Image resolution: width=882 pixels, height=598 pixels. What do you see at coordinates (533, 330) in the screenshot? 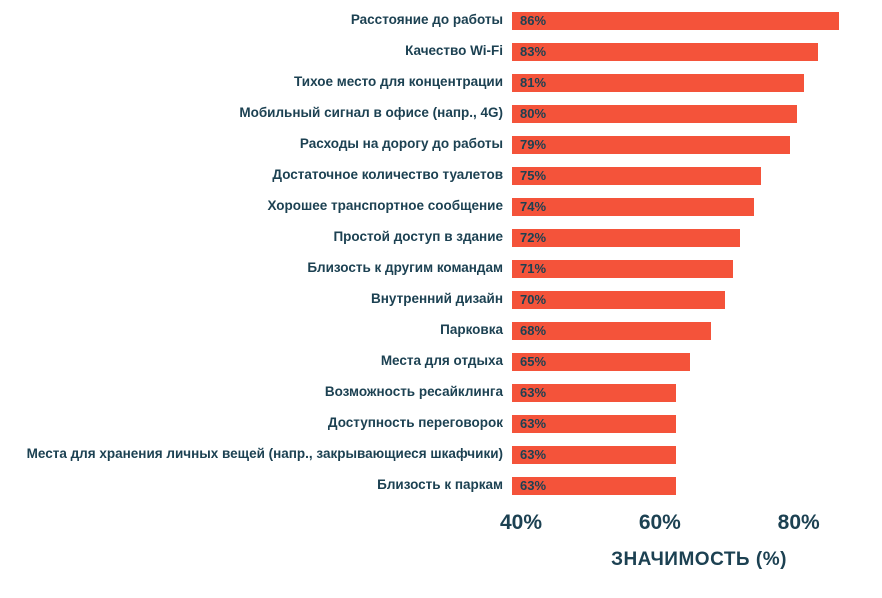
I see `bar-value-label: 68%` at bounding box center [533, 330].